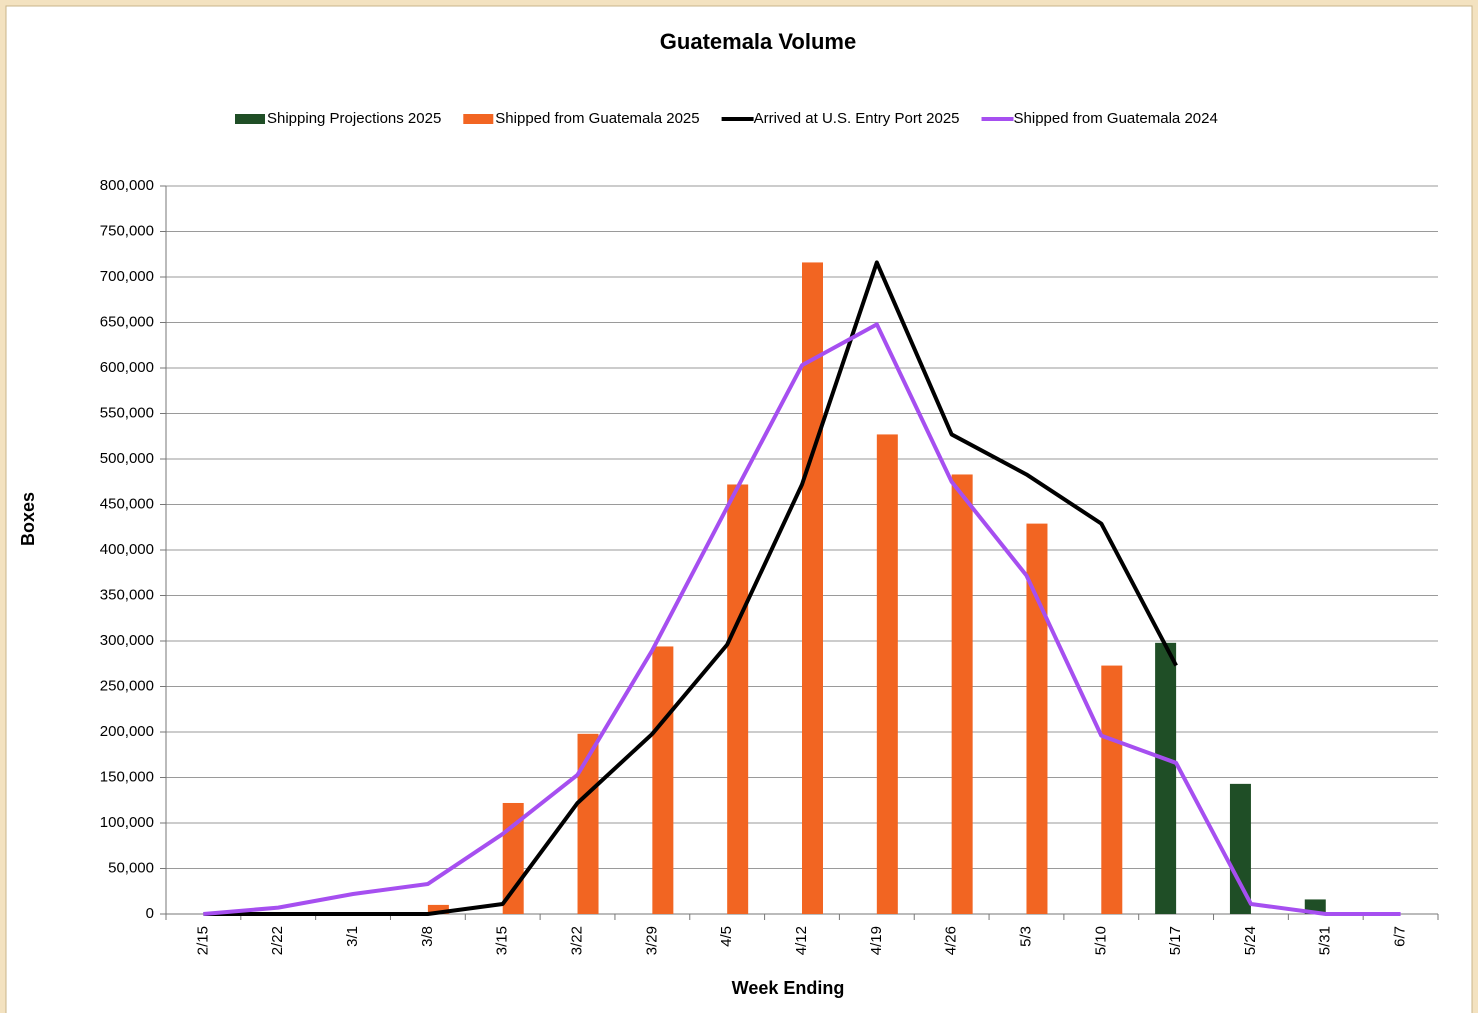  I want to click on x-tick-label: 2/22, so click(277, 940).